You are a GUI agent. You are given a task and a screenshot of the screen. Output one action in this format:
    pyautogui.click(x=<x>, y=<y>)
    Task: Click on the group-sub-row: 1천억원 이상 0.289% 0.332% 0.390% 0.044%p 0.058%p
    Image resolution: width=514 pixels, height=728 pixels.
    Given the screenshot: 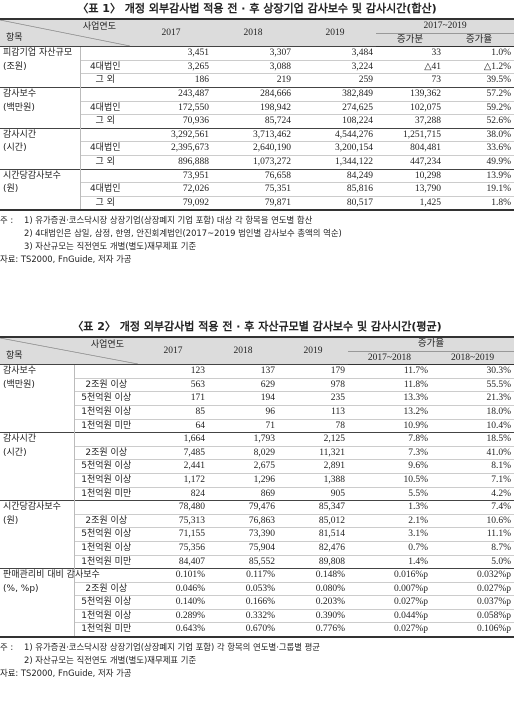 What is the action you would take?
    pyautogui.click(x=257, y=615)
    